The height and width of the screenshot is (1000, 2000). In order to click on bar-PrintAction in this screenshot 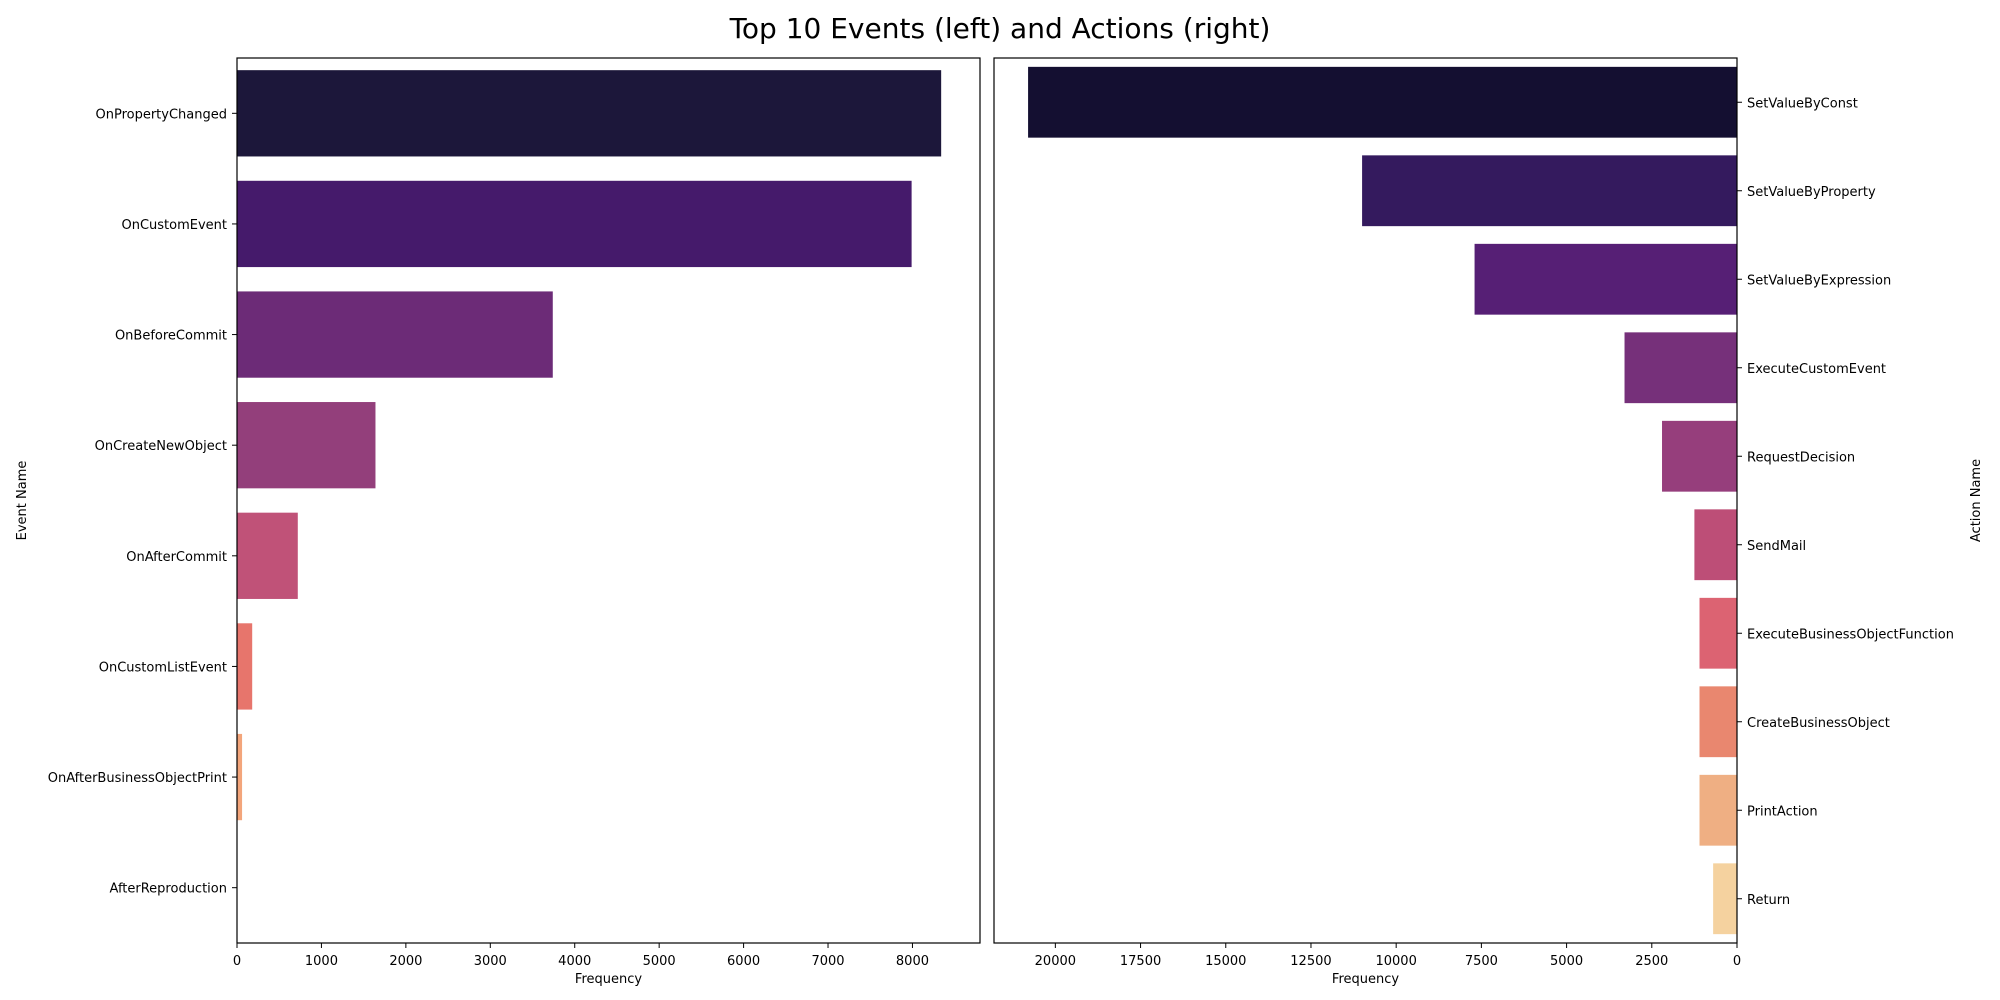, I will do `click(1718, 810)`.